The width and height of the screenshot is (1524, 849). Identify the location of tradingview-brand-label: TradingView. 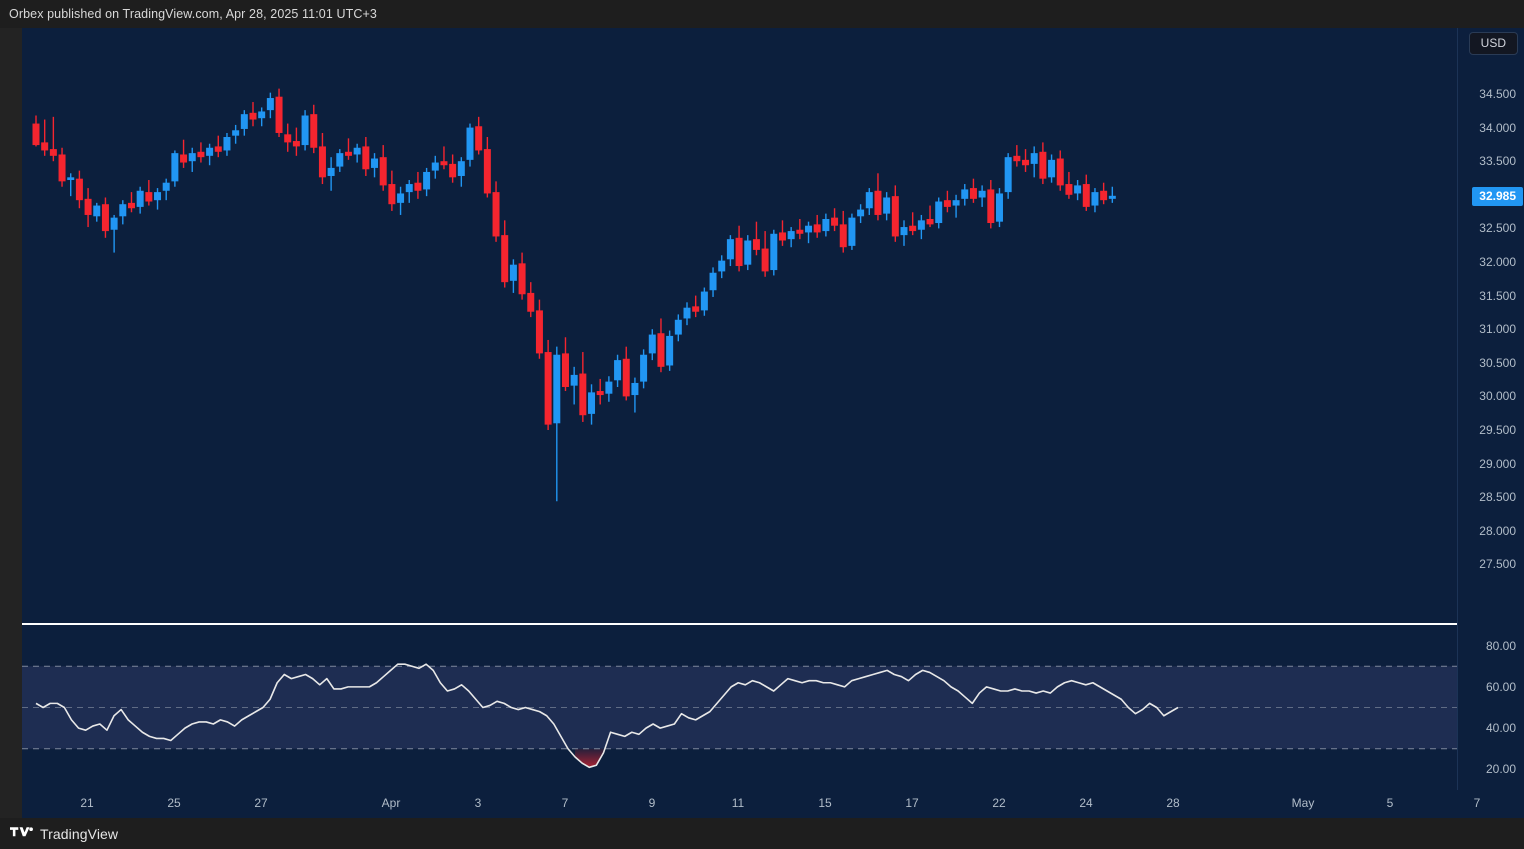
(79, 833).